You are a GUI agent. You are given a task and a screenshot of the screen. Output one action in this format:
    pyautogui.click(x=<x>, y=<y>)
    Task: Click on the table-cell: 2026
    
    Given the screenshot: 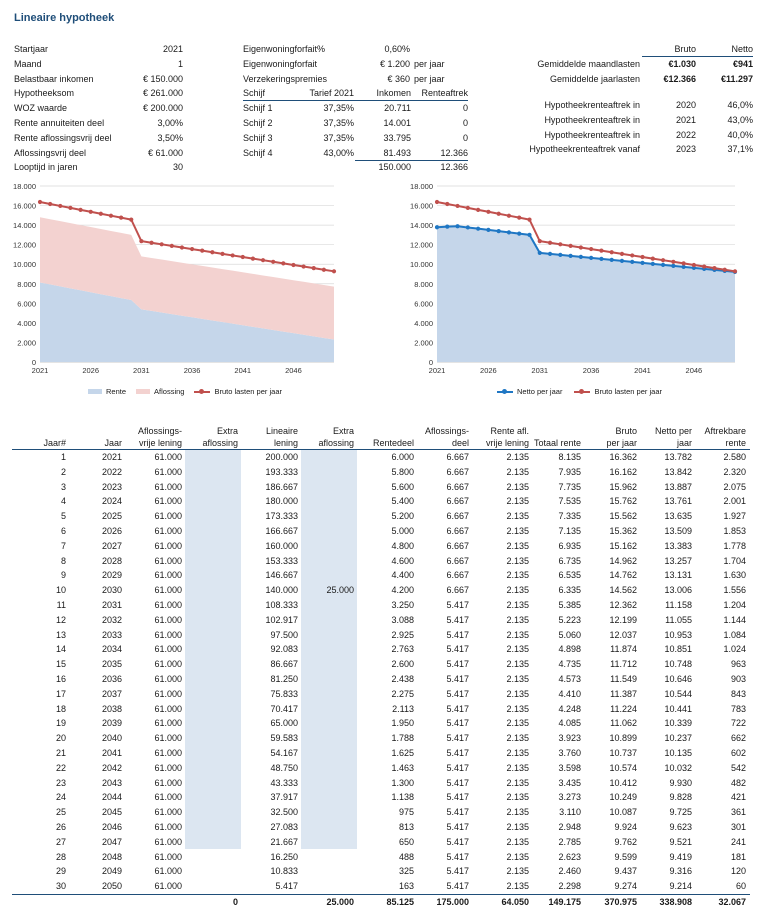 What is the action you would take?
    pyautogui.click(x=111, y=530)
    